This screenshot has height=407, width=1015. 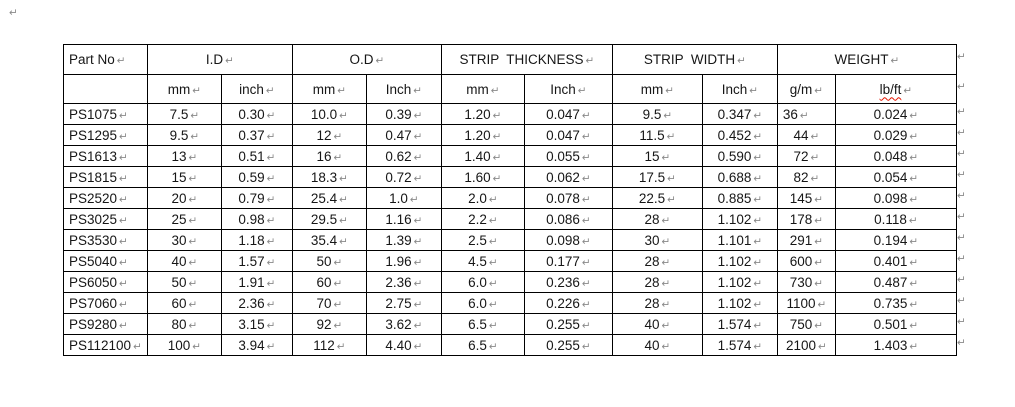 What do you see at coordinates (398, 240) in the screenshot?
I see `cell-text: 1.39` at bounding box center [398, 240].